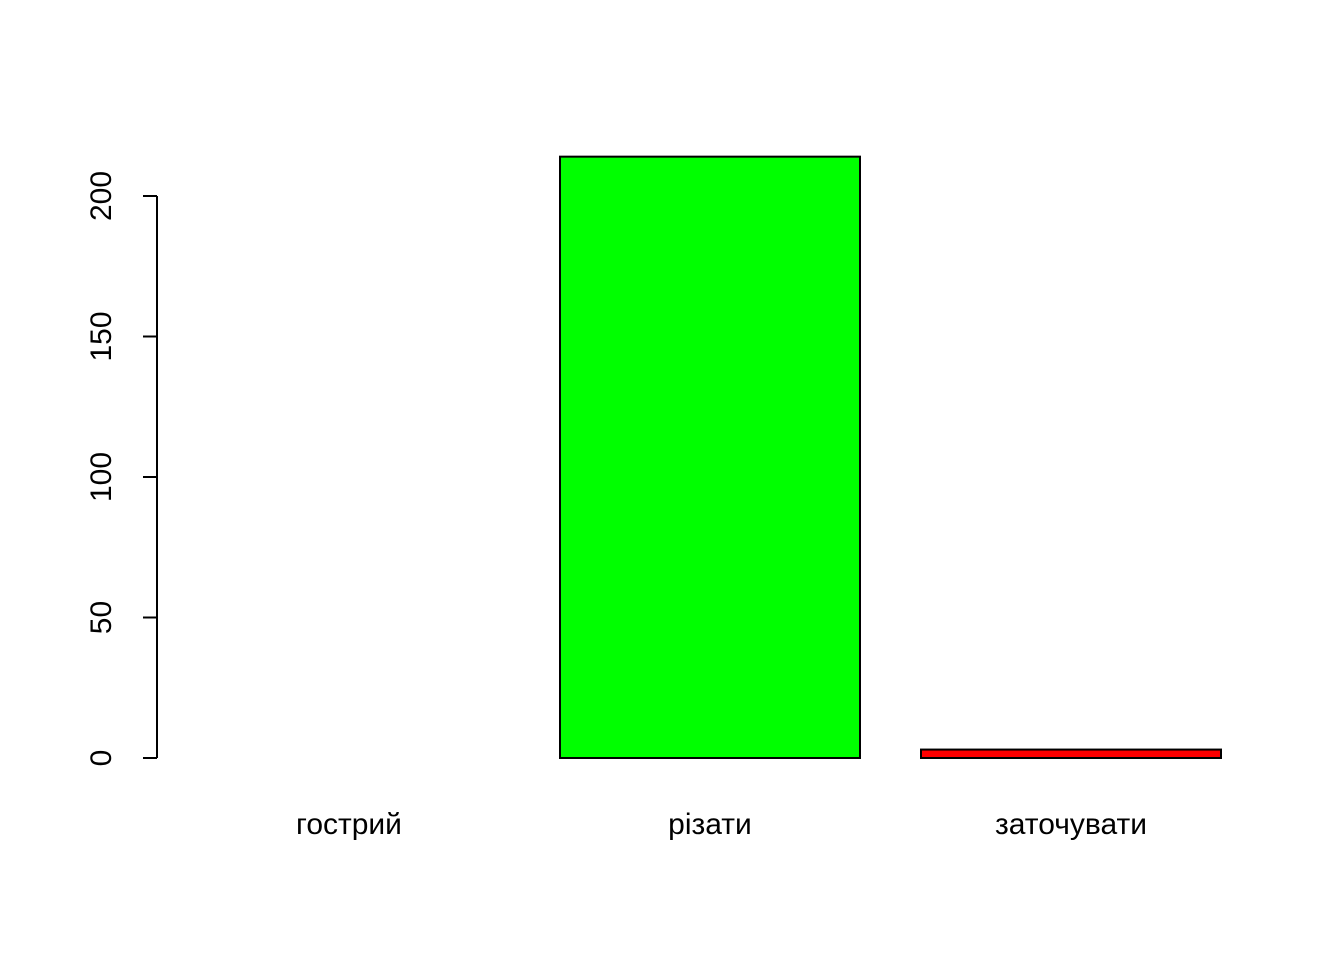 Image resolution: width=1344 pixels, height=960 pixels. Describe the element at coordinates (101, 477) in the screenshot. I see `y-tick-label: 100` at that location.